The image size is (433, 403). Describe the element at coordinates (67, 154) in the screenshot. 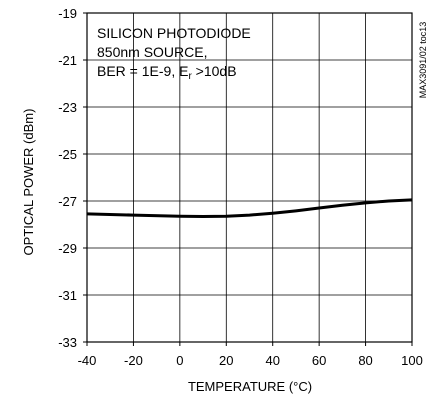

I see `y-tick-label: -25` at that location.